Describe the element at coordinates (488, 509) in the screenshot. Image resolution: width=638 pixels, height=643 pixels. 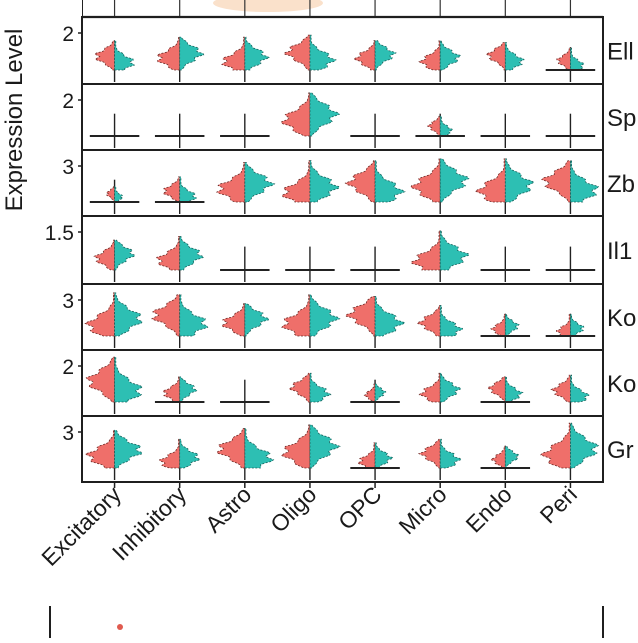
I see `x-tick-label: Endo` at that location.